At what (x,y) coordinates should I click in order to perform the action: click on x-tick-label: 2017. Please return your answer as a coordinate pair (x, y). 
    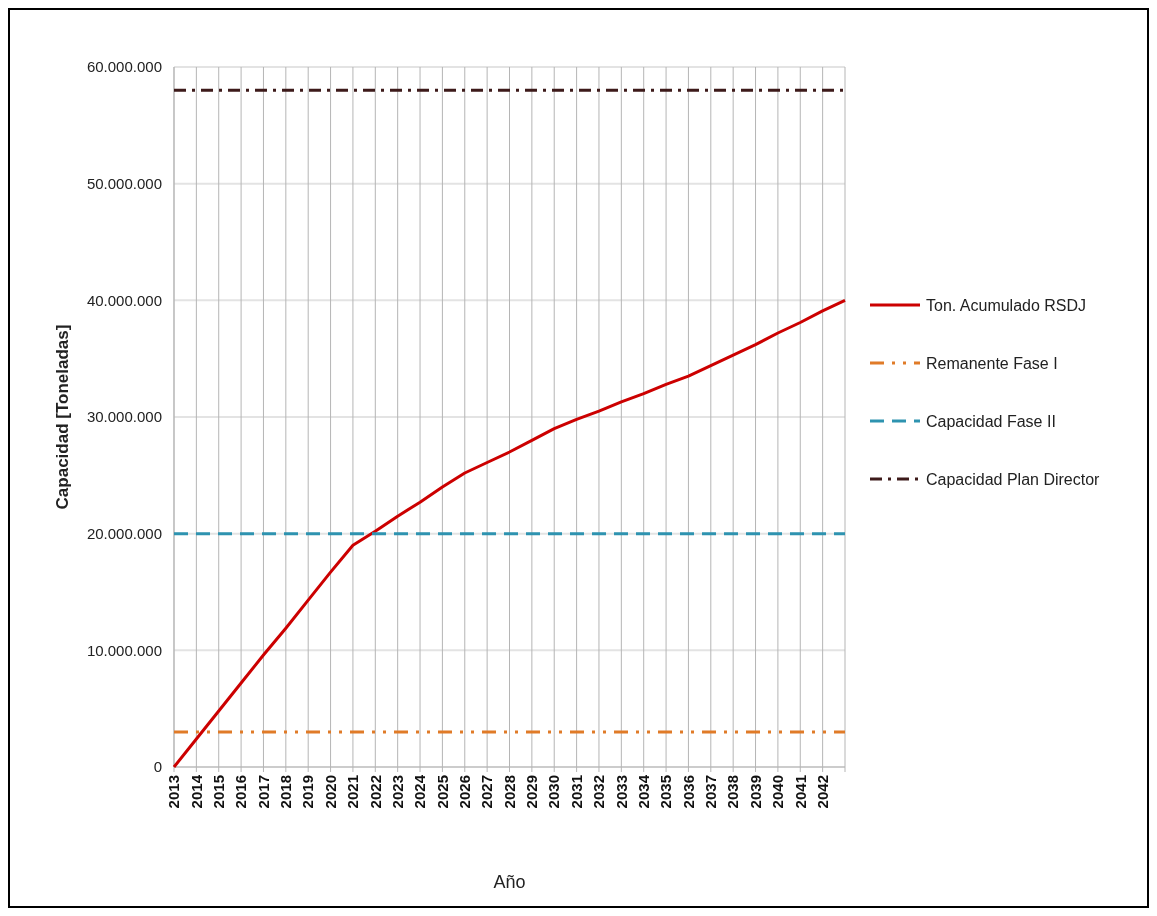
    Looking at the image, I should click on (263, 792).